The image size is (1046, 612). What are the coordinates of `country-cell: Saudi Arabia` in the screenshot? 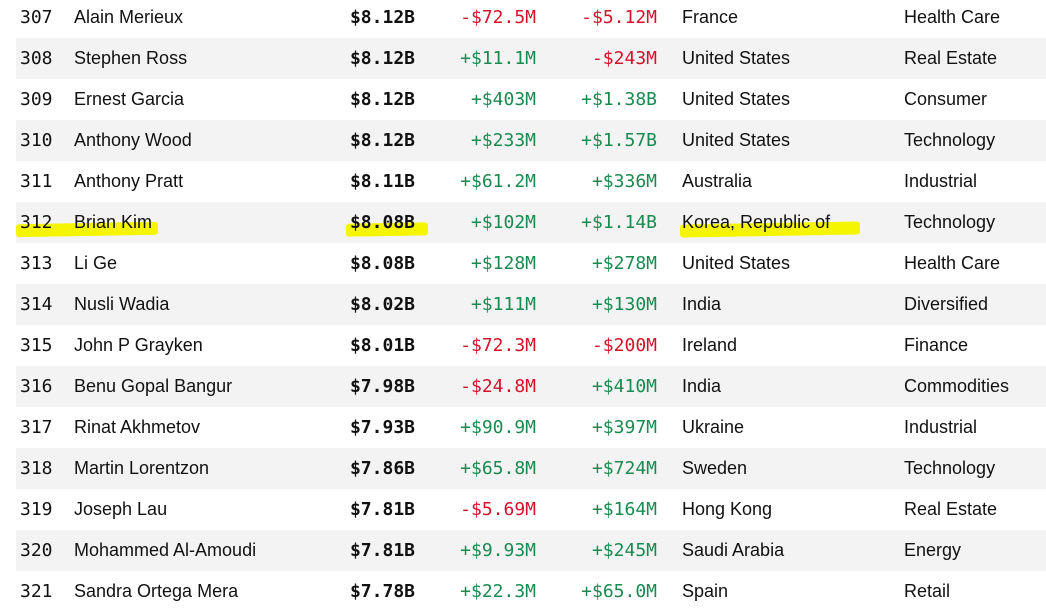 It's located at (733, 550).